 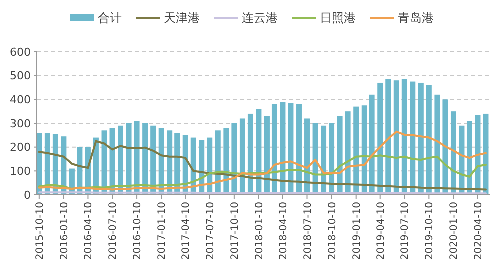 I want to click on x-tick-label: 2018-04-10, so click(x=284, y=231).